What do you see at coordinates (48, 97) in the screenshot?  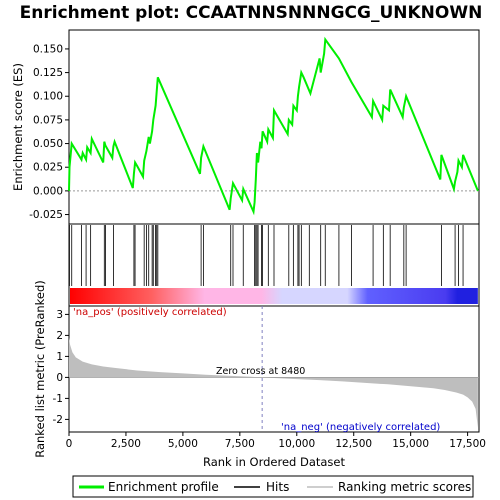 I see `es-ytick-label: 0.100` at bounding box center [48, 97].